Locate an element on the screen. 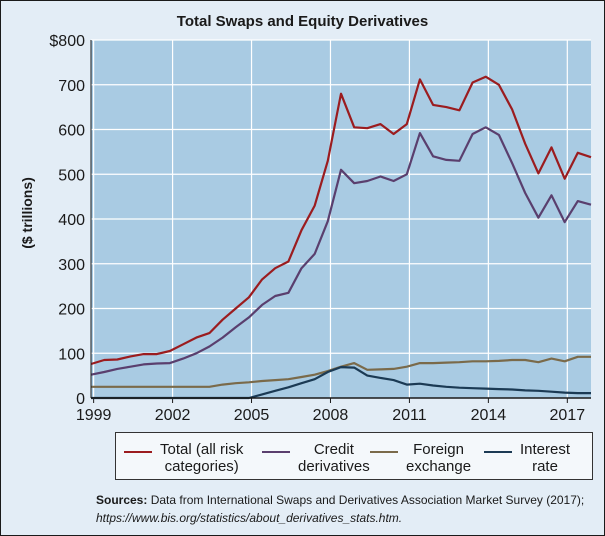  legend-swatch-total is located at coordinates (138, 452).